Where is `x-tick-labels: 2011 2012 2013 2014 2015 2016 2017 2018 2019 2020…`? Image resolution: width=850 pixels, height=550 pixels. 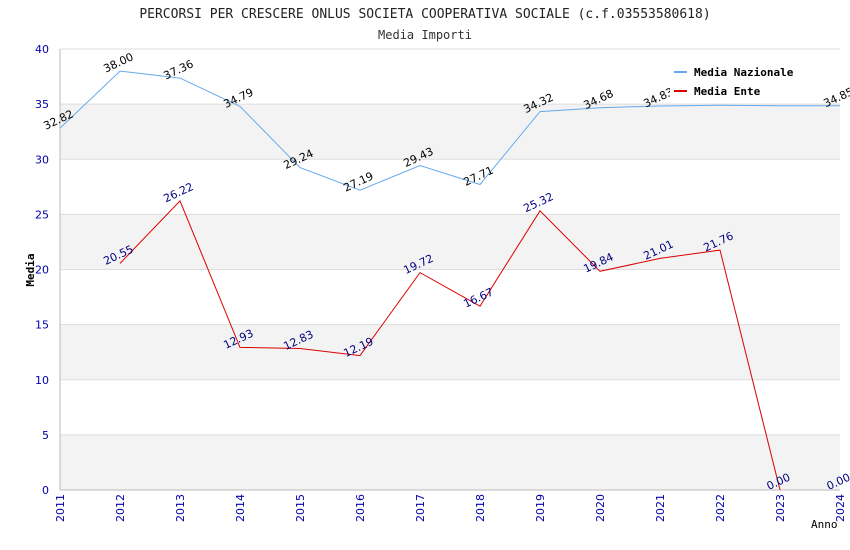 x-tick-labels: 2011 2012 2013 2014 2015 2016 2017 2018 2019 2020… is located at coordinates (450, 508).